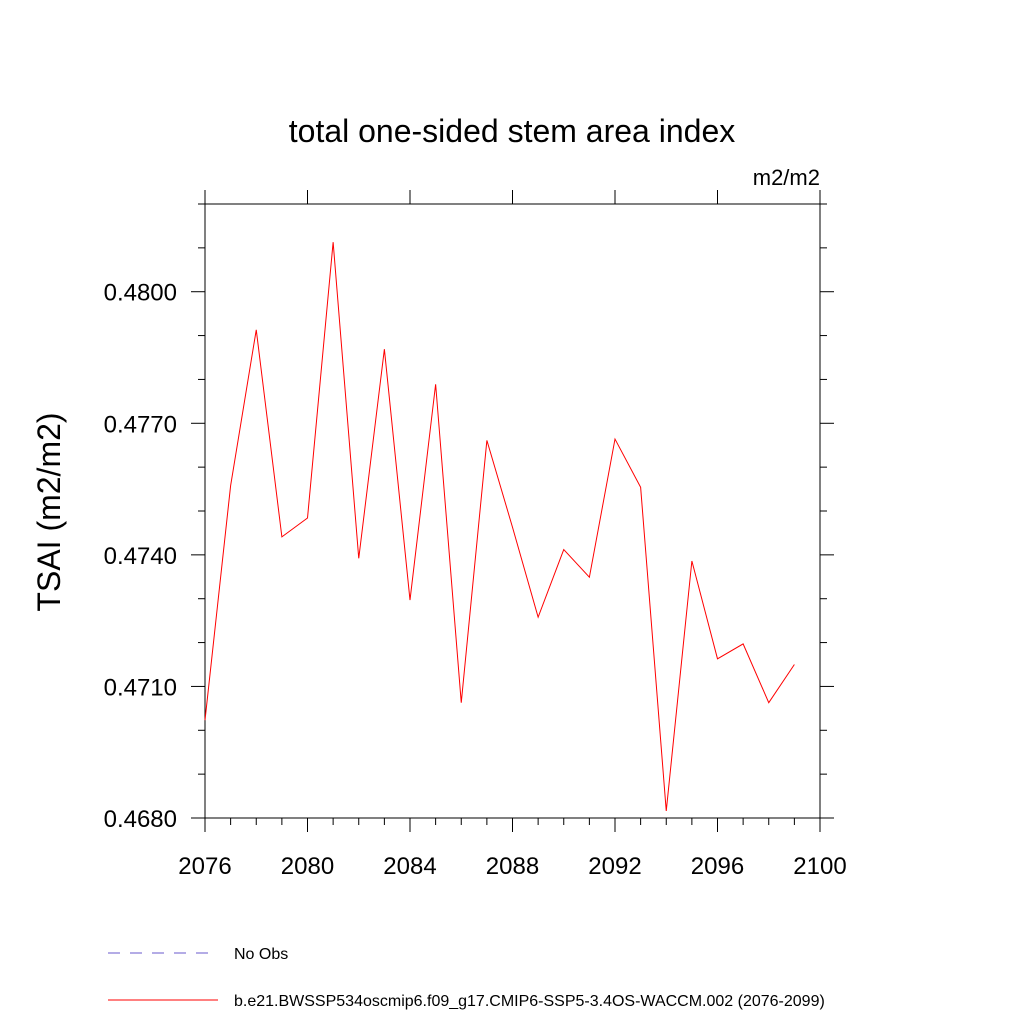 This screenshot has width=1024, height=1024. I want to click on y-tick-label: 0.4680, so click(140, 819).